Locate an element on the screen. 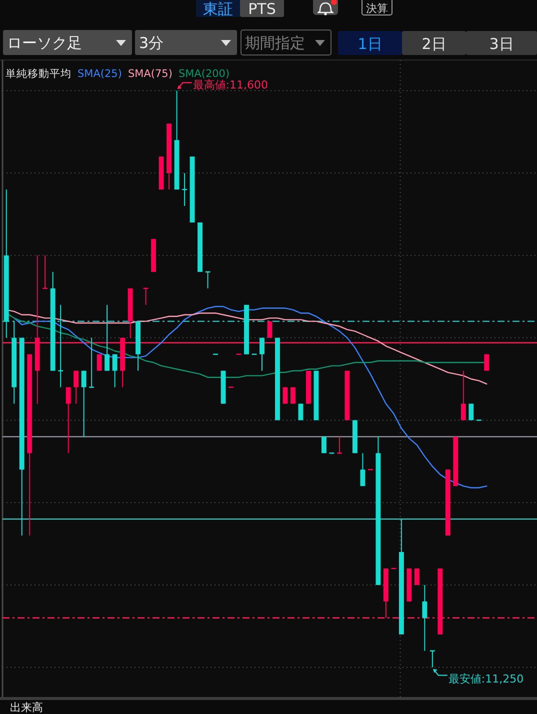 The height and width of the screenshot is (714, 537). control: 3分 is located at coordinates (186, 42).